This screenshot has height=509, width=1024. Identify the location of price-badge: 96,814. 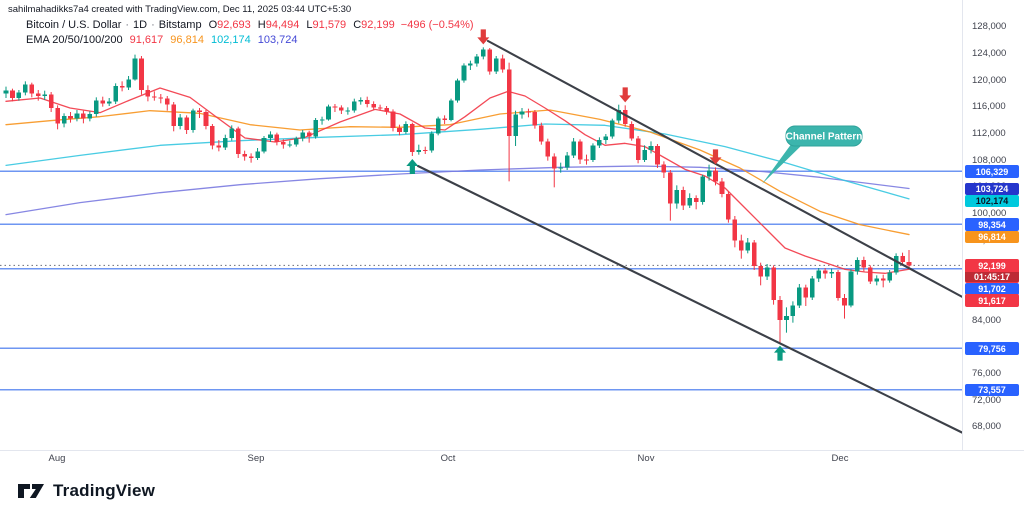
(992, 237).